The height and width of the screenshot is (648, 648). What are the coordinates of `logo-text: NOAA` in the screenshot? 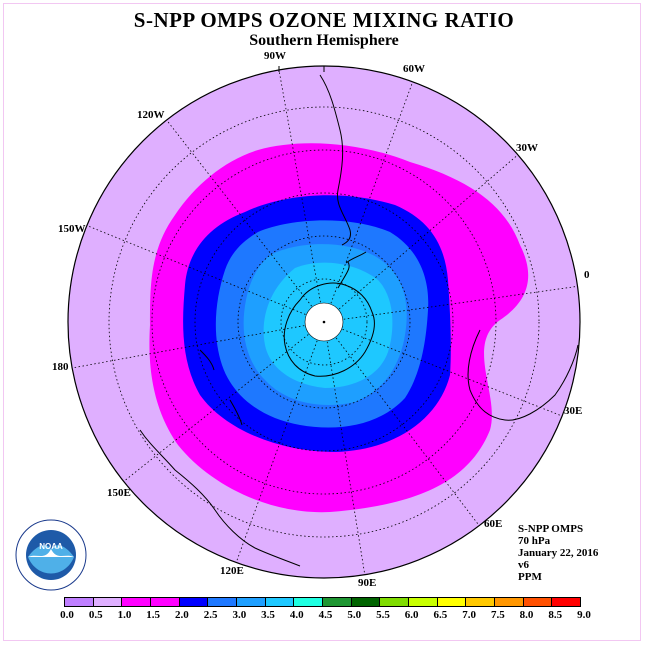 It's located at (51, 546).